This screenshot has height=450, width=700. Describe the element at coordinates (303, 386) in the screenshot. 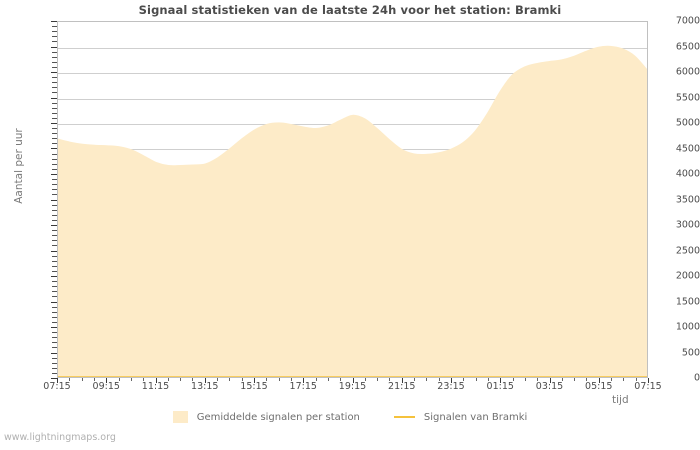

I see `x-axis-tick-label: 17:15` at that location.